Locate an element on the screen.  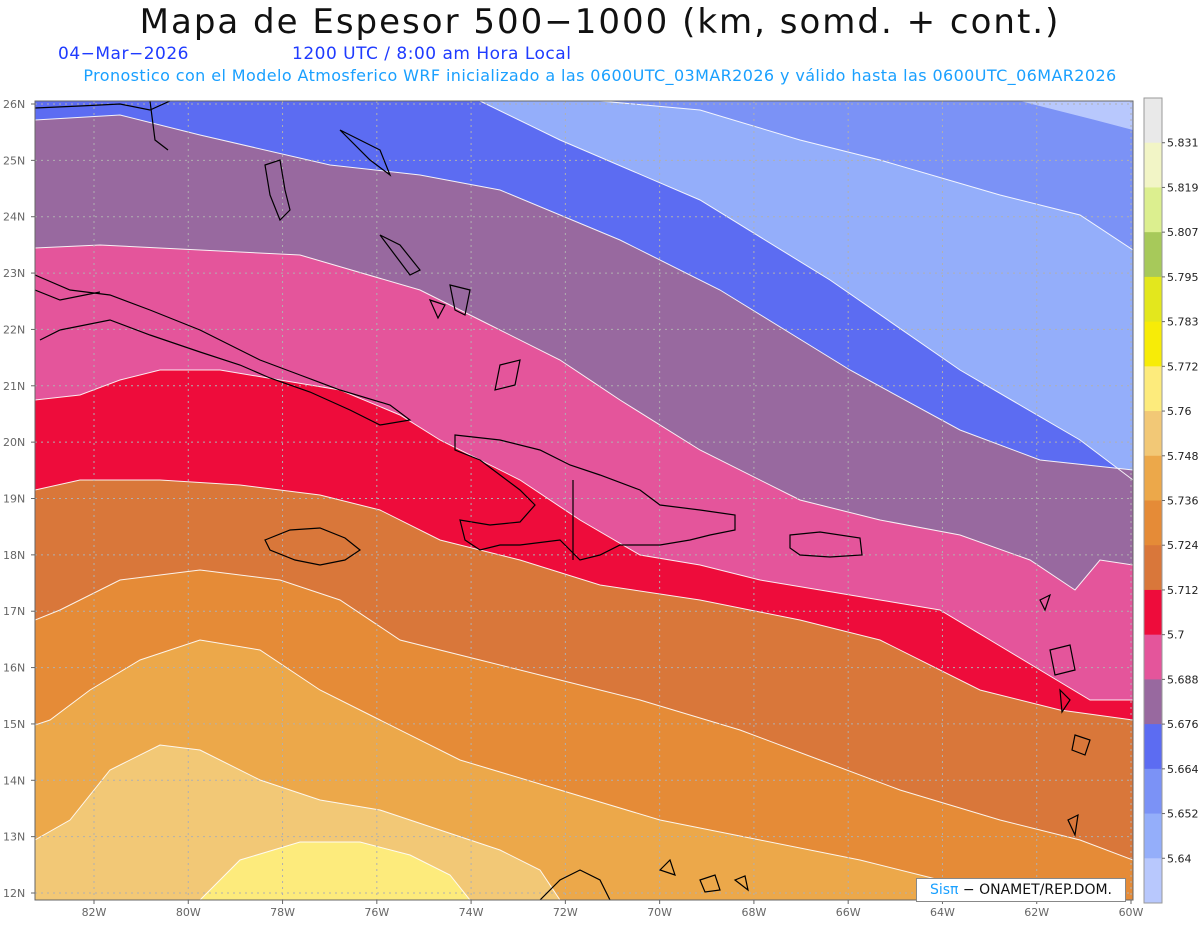
credit-sis: Sisπ is located at coordinates (944, 890).